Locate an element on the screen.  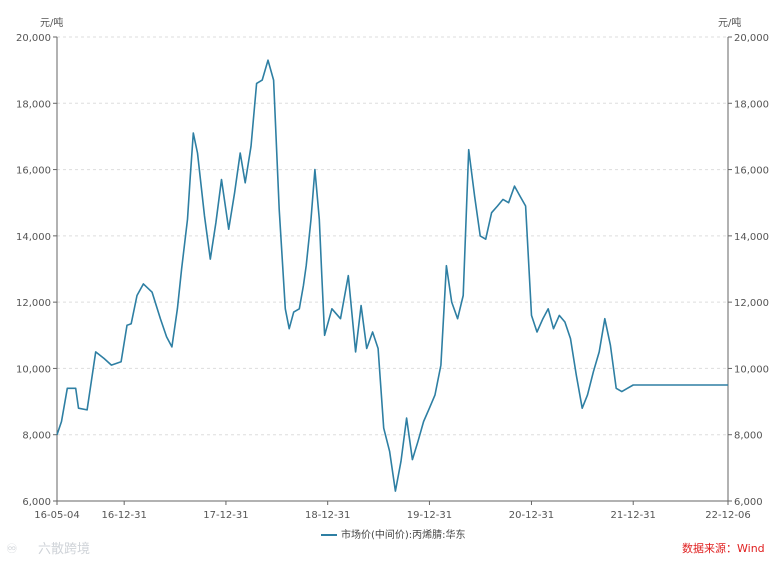
y-tick-label-left: 6,000 is located at coordinates (36, 502).